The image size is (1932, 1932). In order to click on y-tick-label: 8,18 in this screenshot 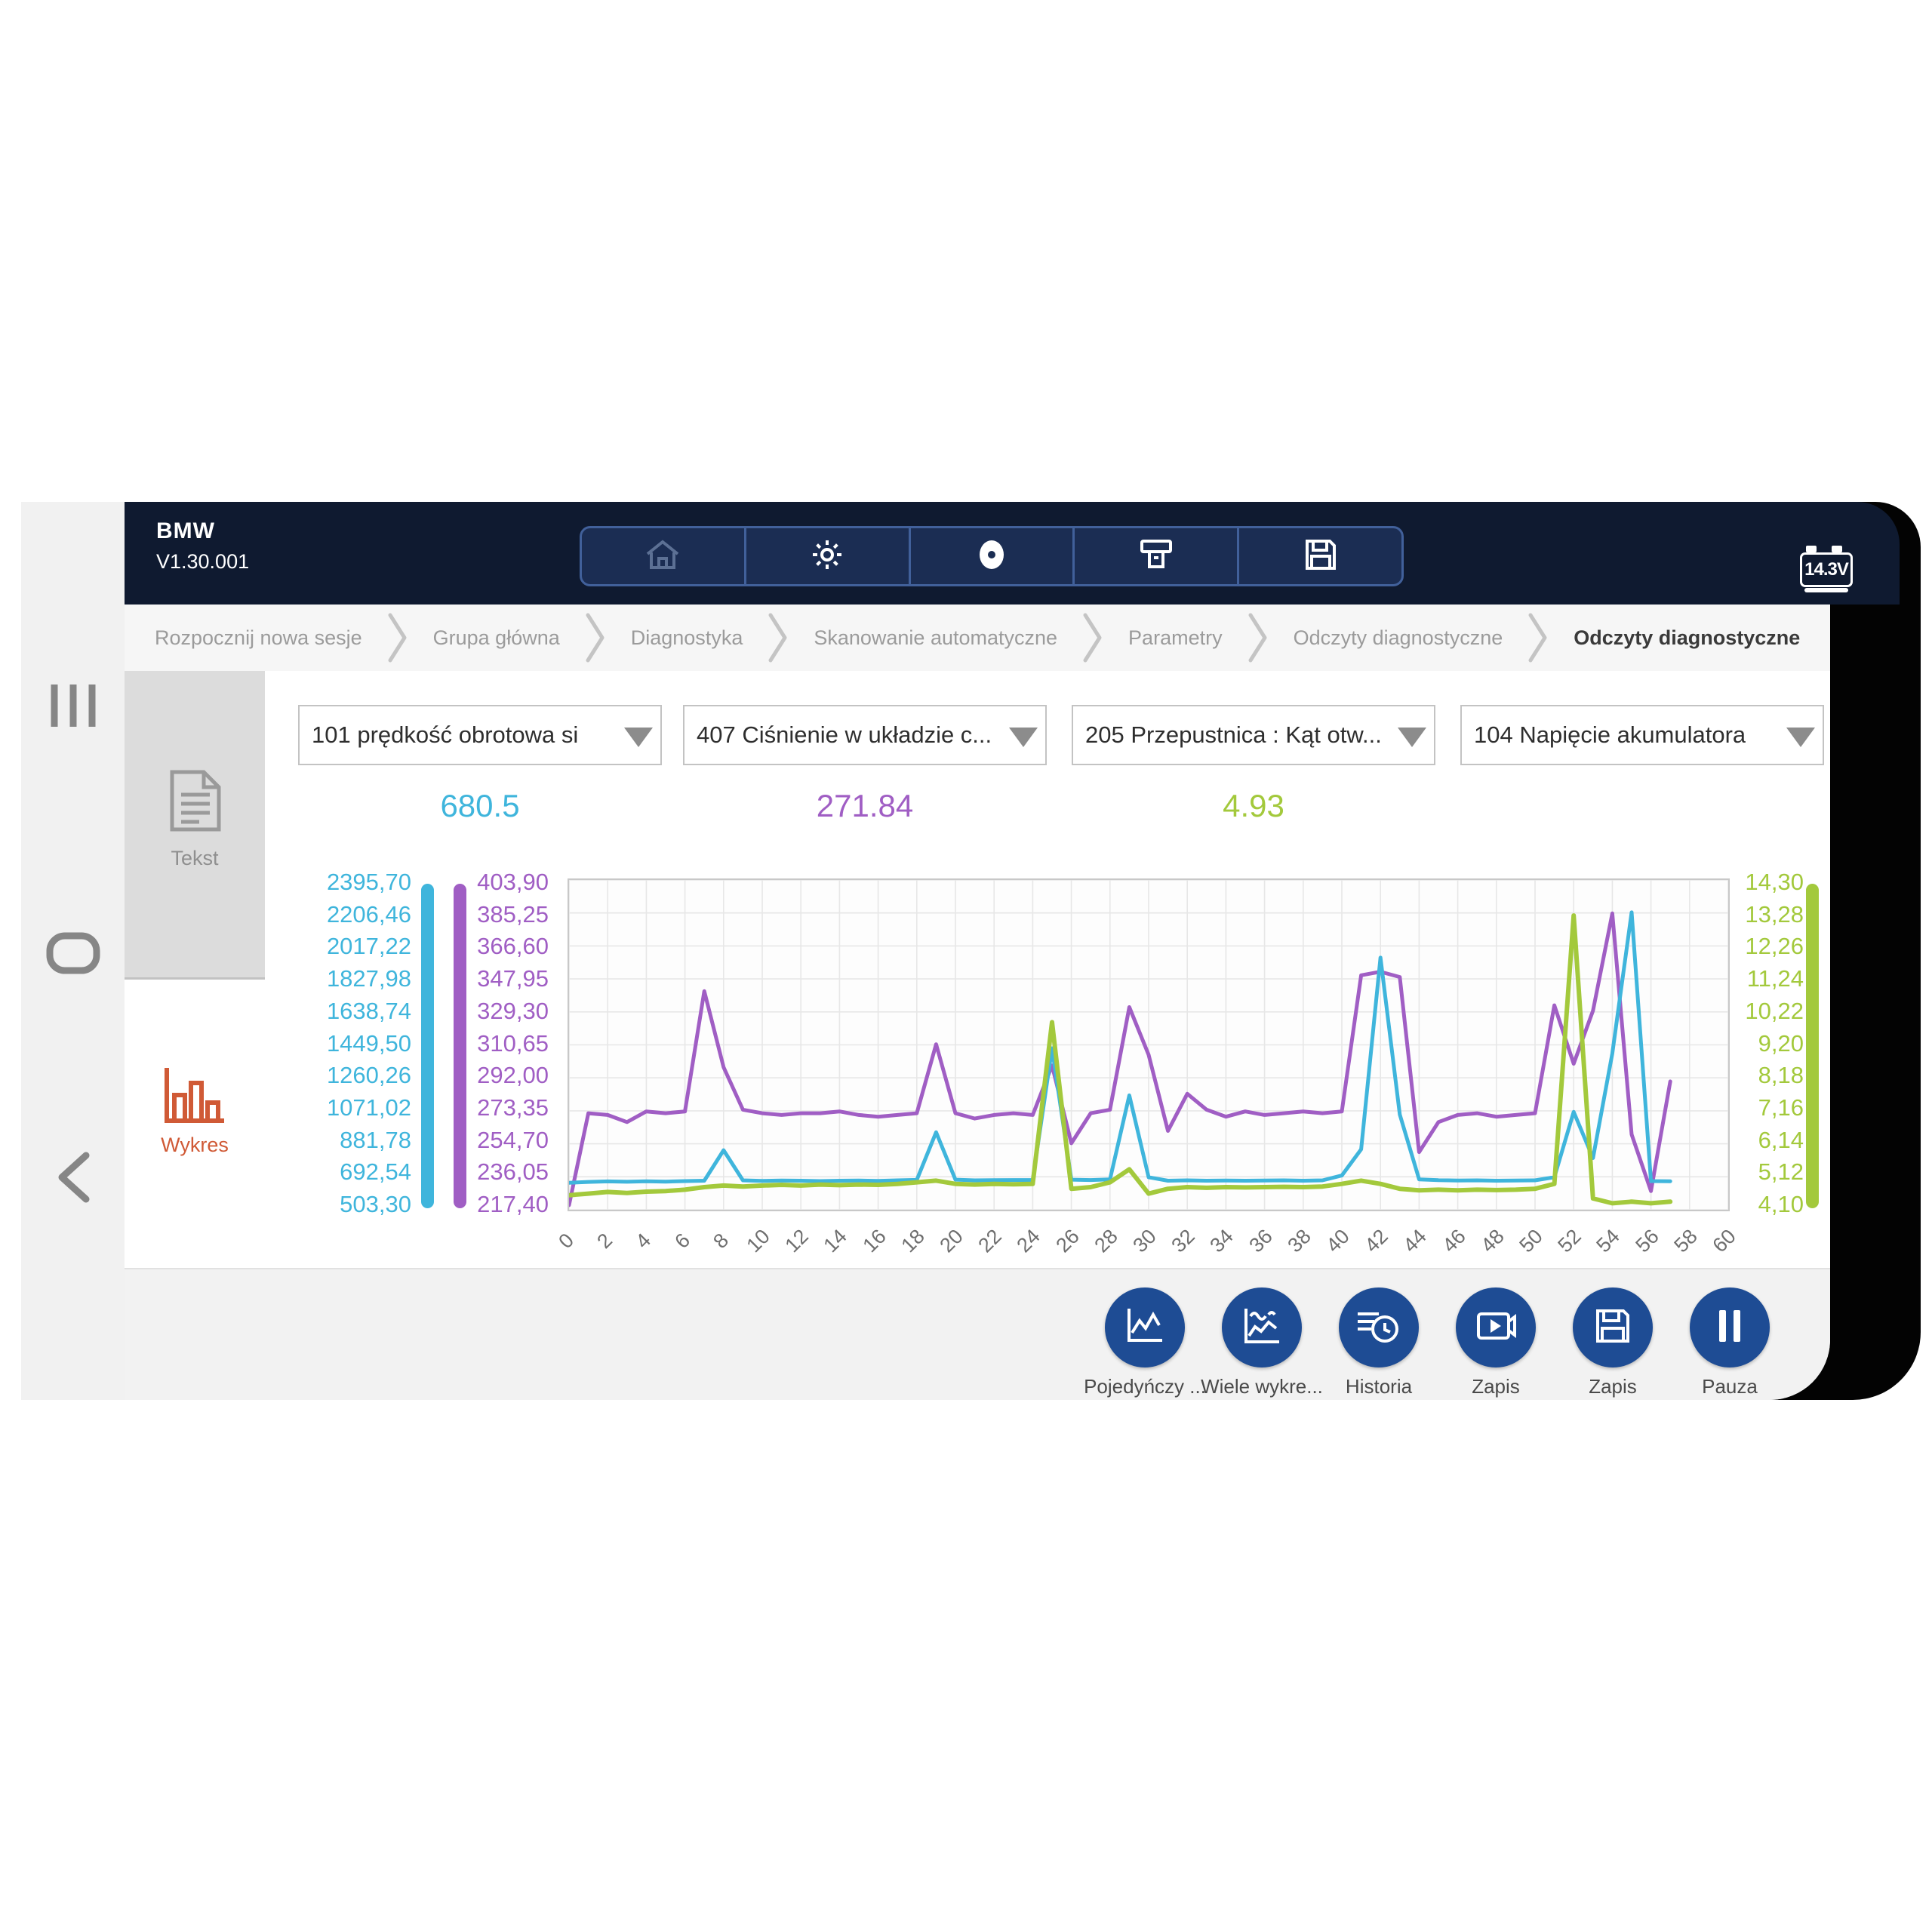, I will do `click(1781, 1075)`.